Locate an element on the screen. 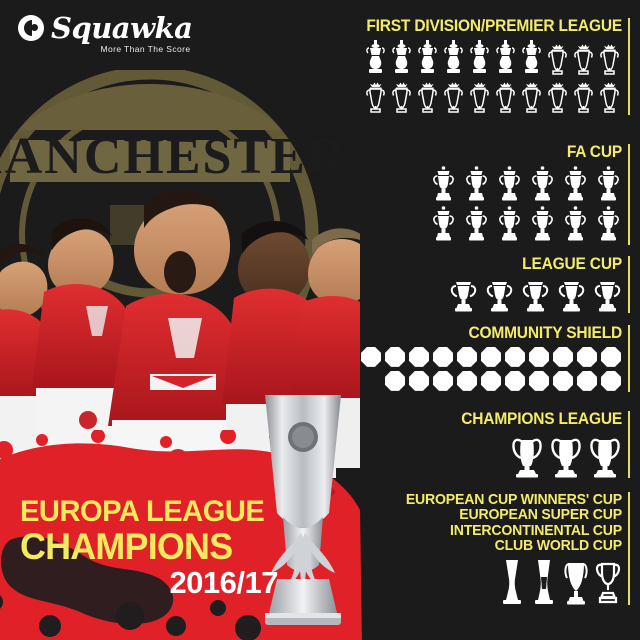 This screenshot has height=640, width=640. squawka-logo: Squawka More Than The Score is located at coordinates (105, 31).